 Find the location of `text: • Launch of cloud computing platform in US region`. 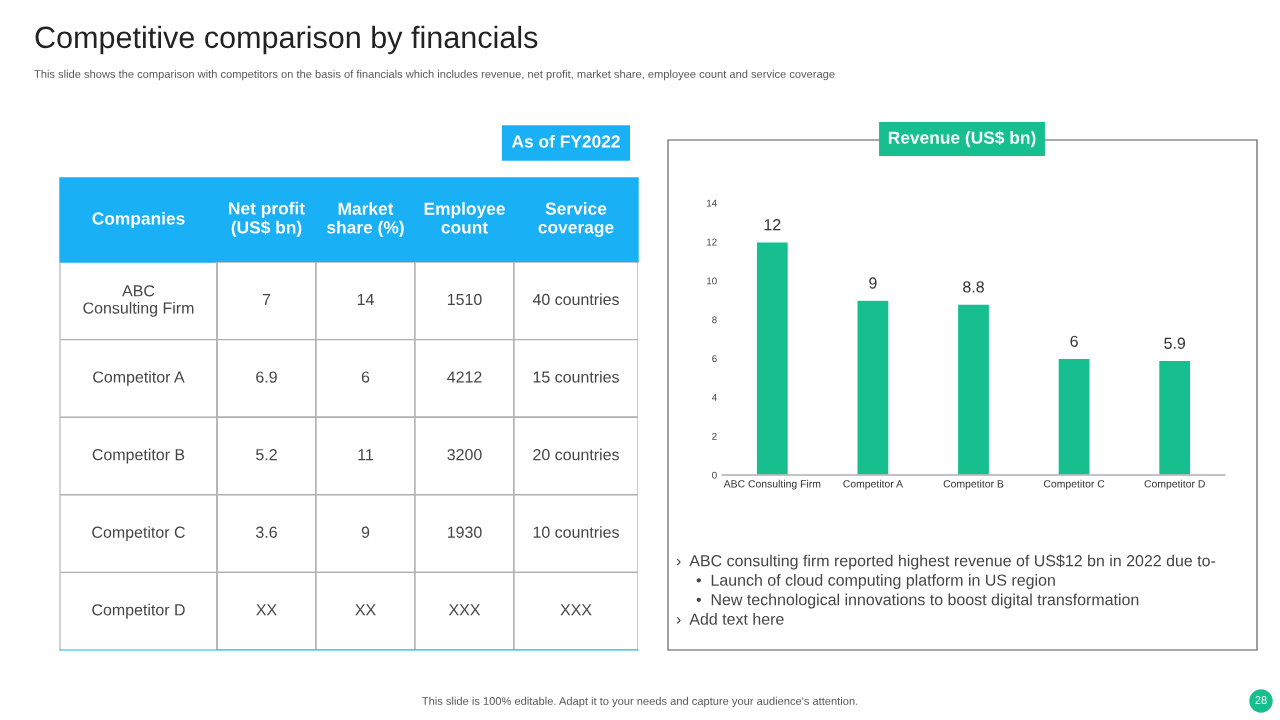

text: • Launch of cloud computing platform in US region is located at coordinates (875, 581).